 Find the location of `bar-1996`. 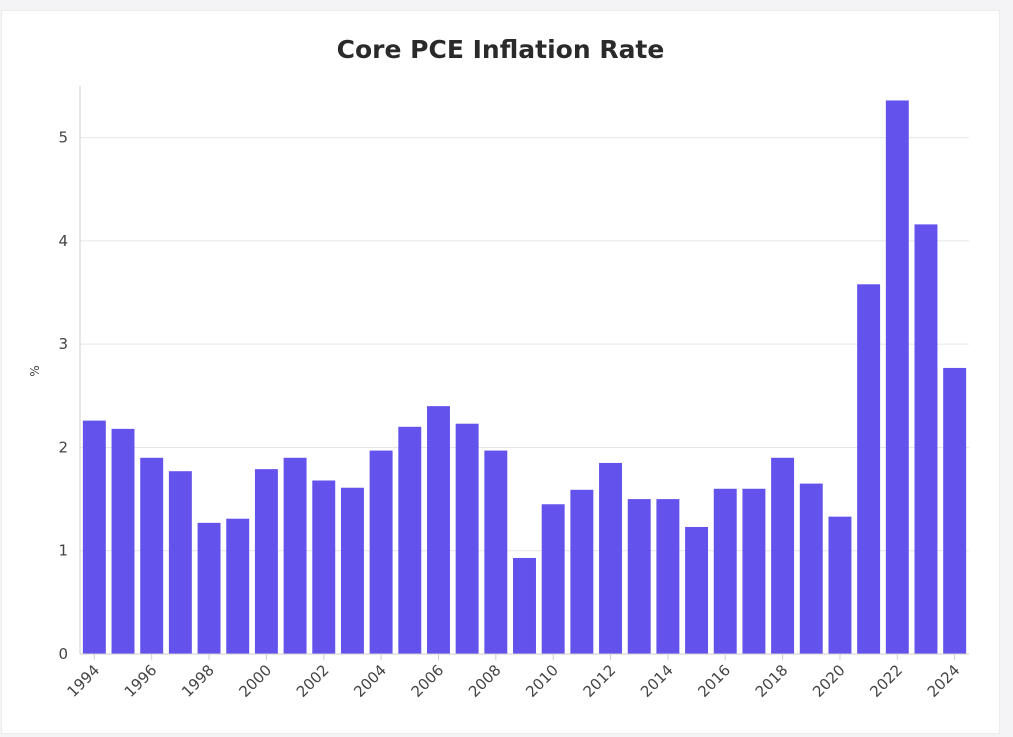

bar-1996 is located at coordinates (152, 555).